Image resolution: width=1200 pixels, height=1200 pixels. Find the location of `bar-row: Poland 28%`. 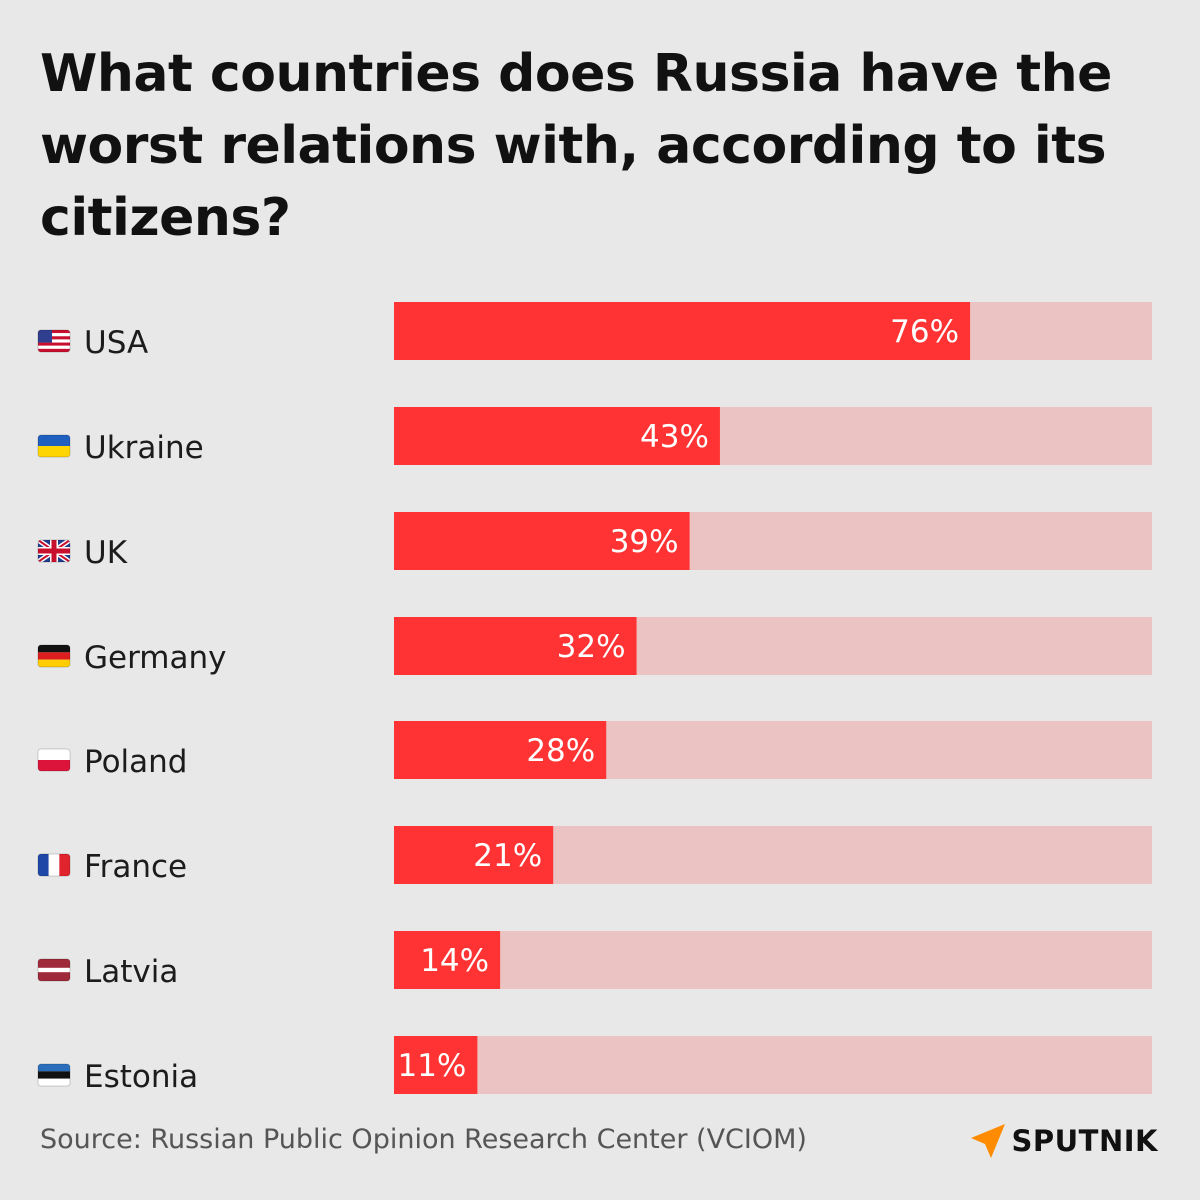

bar-row: Poland 28% is located at coordinates (594, 750).